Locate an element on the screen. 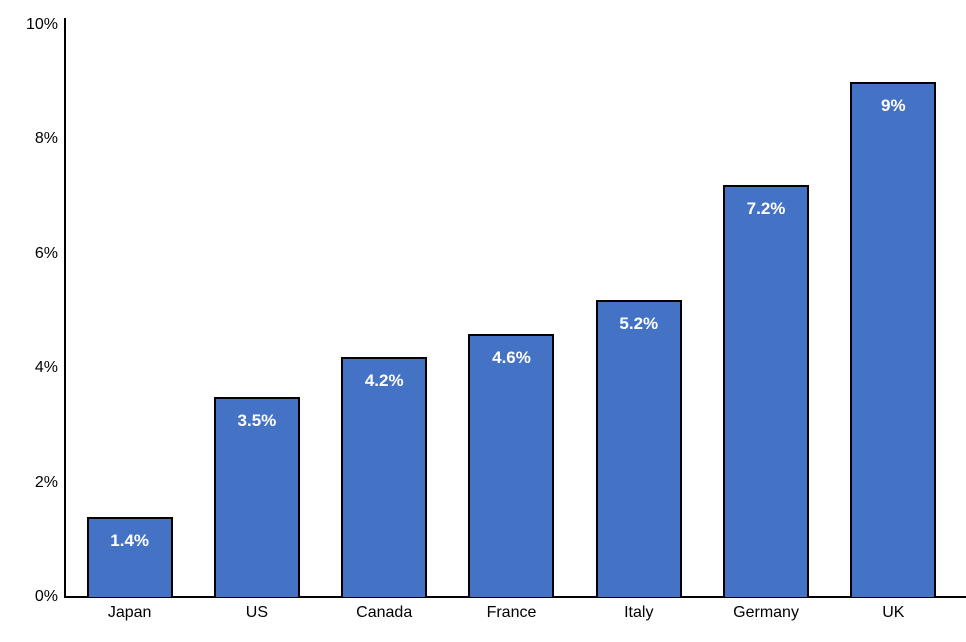  bar-slot: 5.2% is located at coordinates (638, 311).